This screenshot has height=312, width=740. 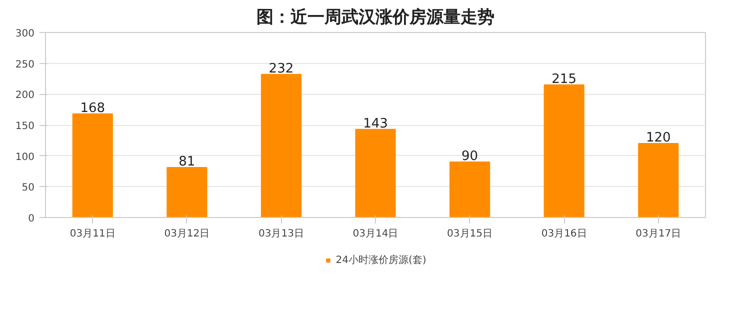 I want to click on y-tick-label: 50, so click(x=28, y=188).